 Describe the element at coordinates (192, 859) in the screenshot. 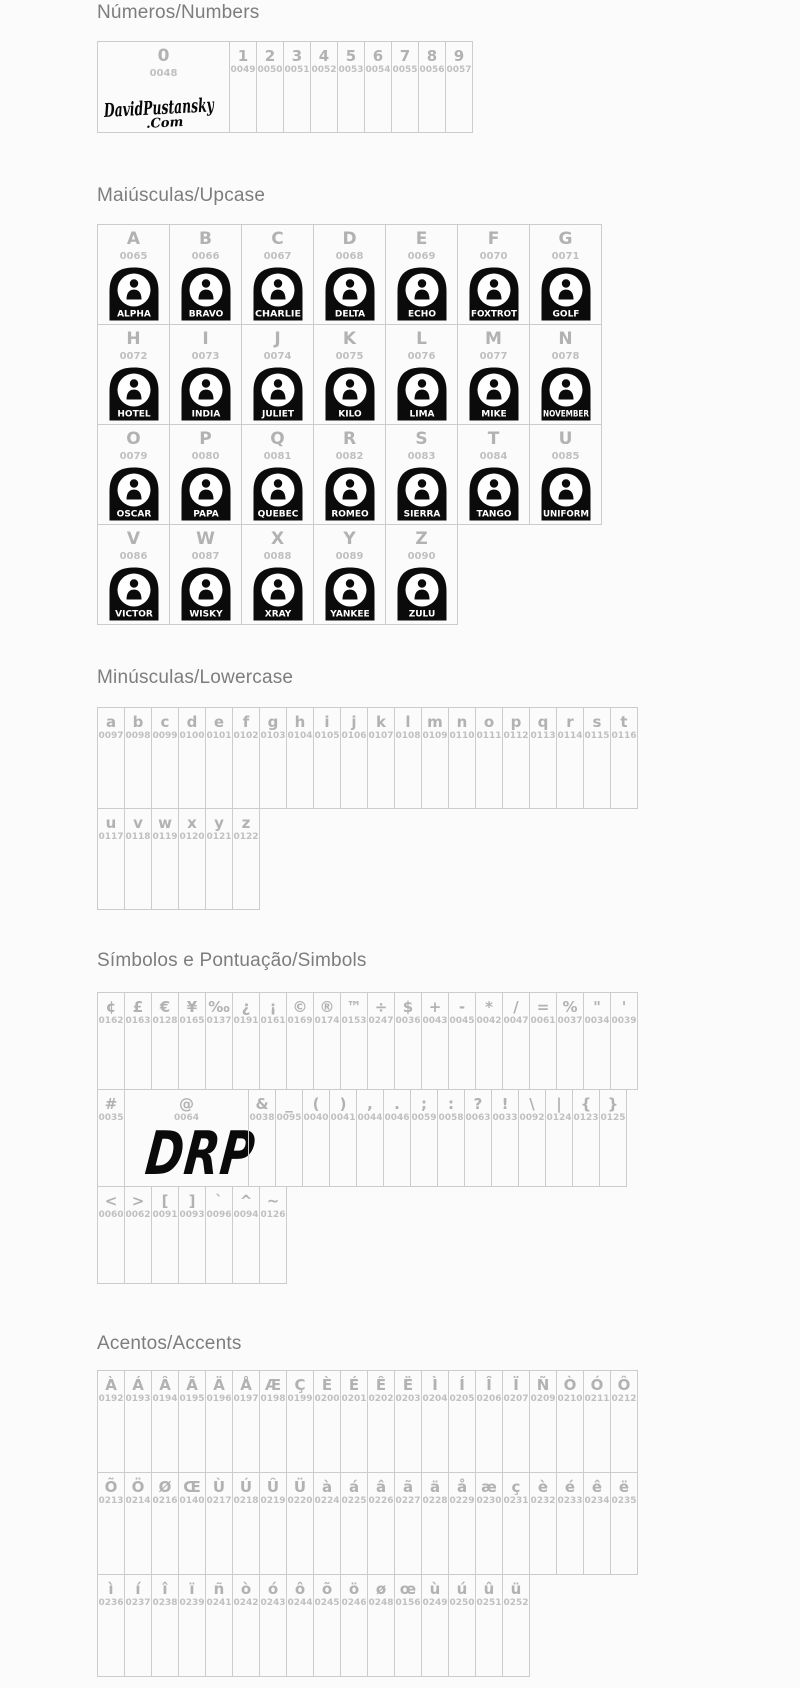

I see `char-cell-0120: x 0120` at that location.